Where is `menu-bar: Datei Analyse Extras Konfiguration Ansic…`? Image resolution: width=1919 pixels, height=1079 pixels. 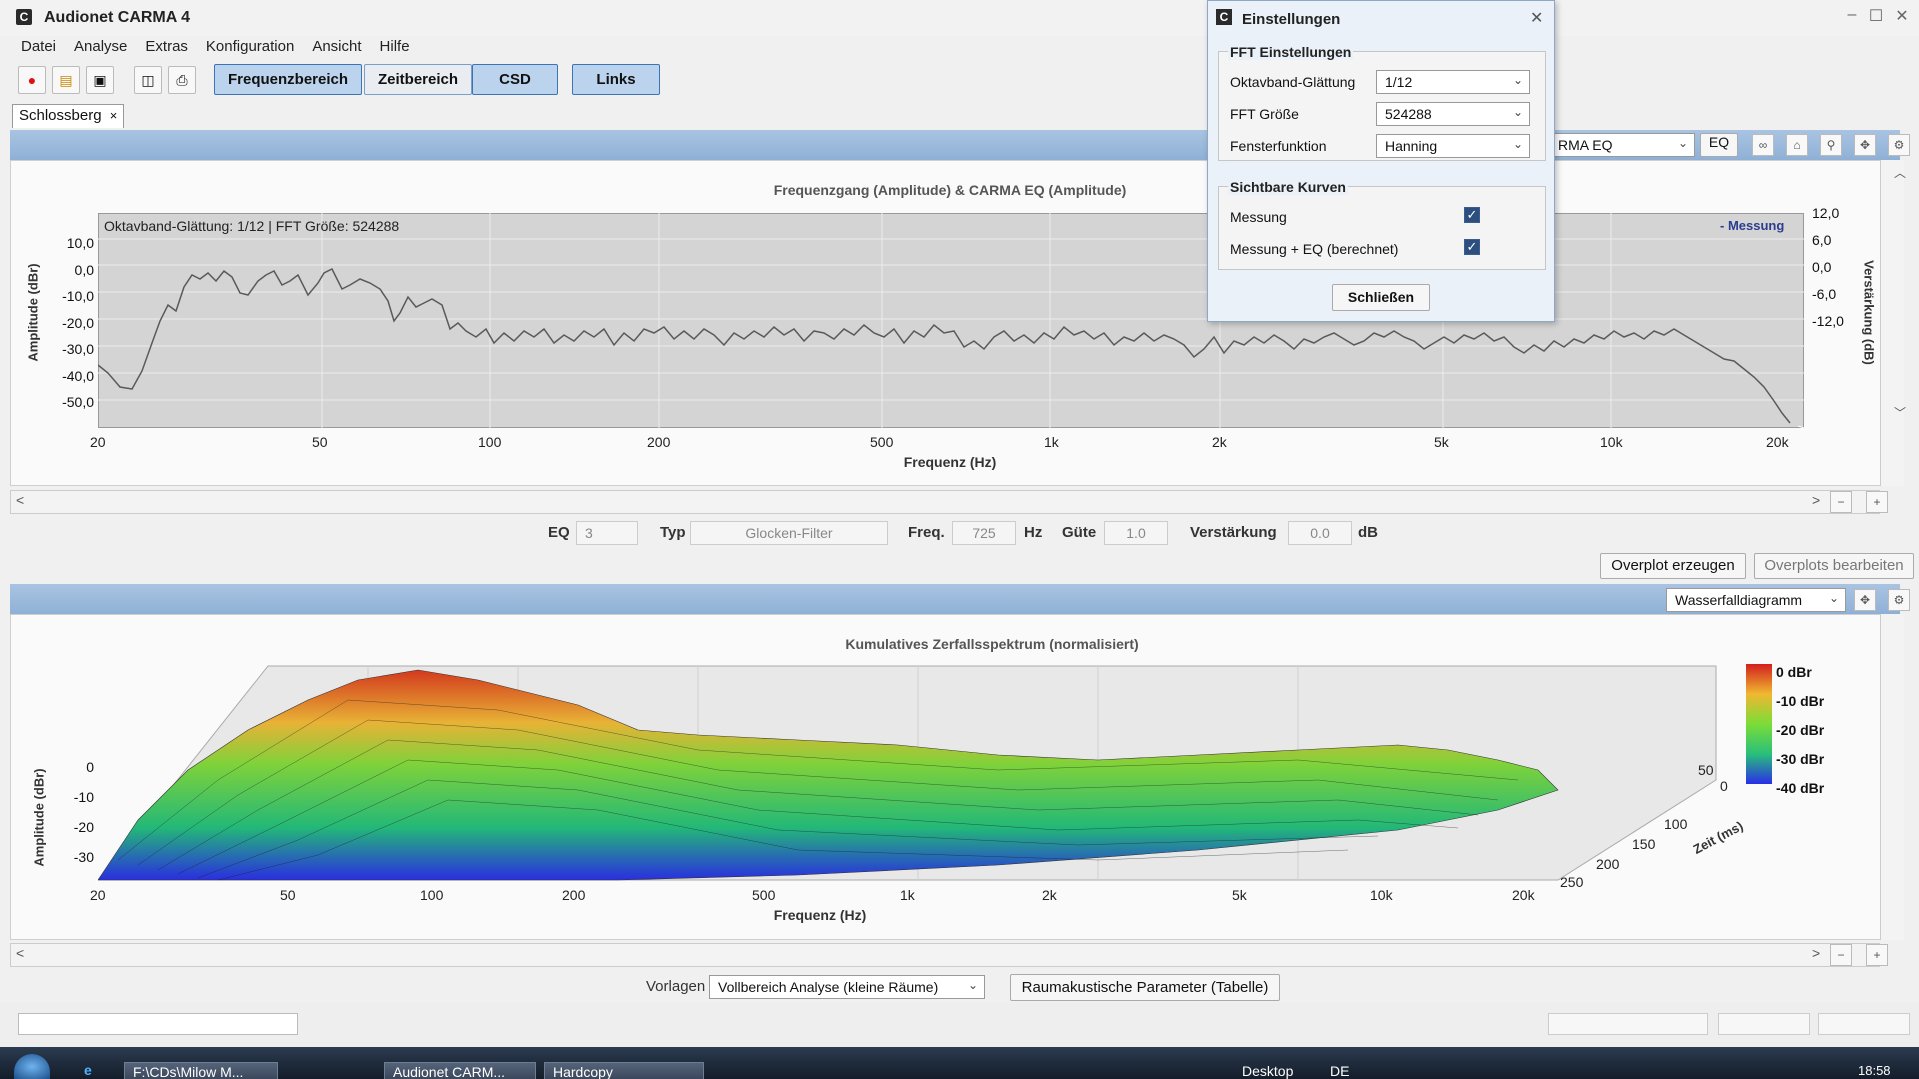 menu-bar: Datei Analyse Extras Konfiguration Ansic… is located at coordinates (959, 46).